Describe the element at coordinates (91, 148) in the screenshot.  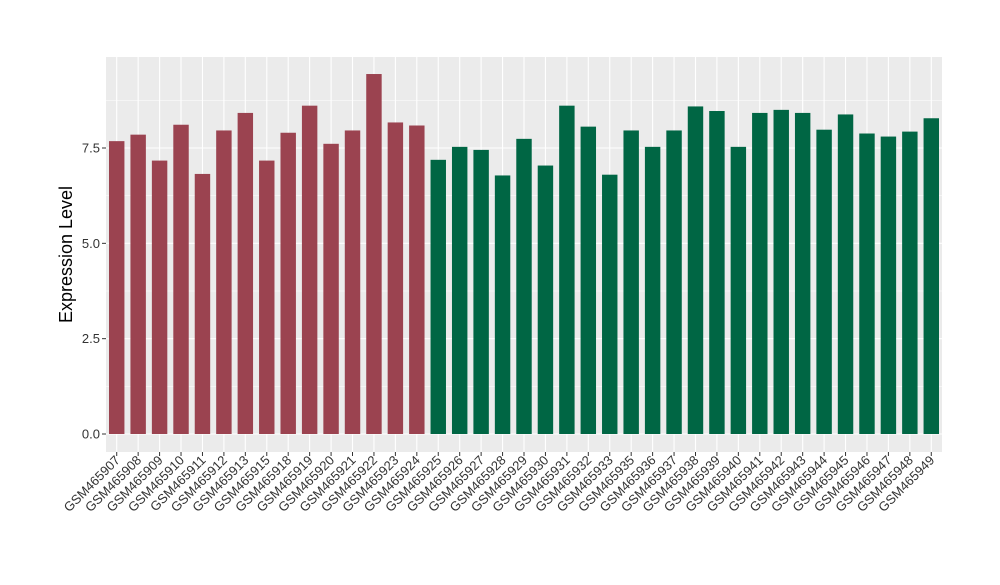
I see `y-tick-label: 7.5` at that location.